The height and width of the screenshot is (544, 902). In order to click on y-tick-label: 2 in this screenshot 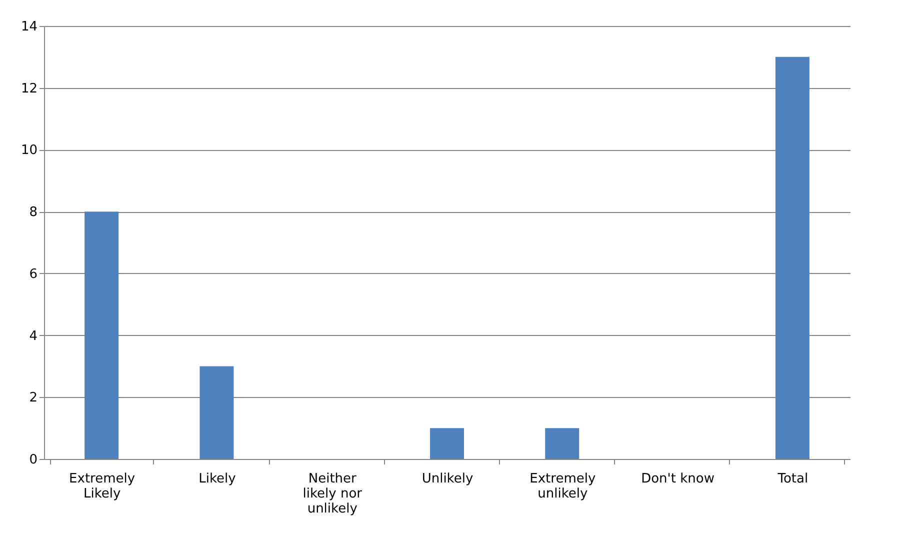, I will do `click(33, 398)`.